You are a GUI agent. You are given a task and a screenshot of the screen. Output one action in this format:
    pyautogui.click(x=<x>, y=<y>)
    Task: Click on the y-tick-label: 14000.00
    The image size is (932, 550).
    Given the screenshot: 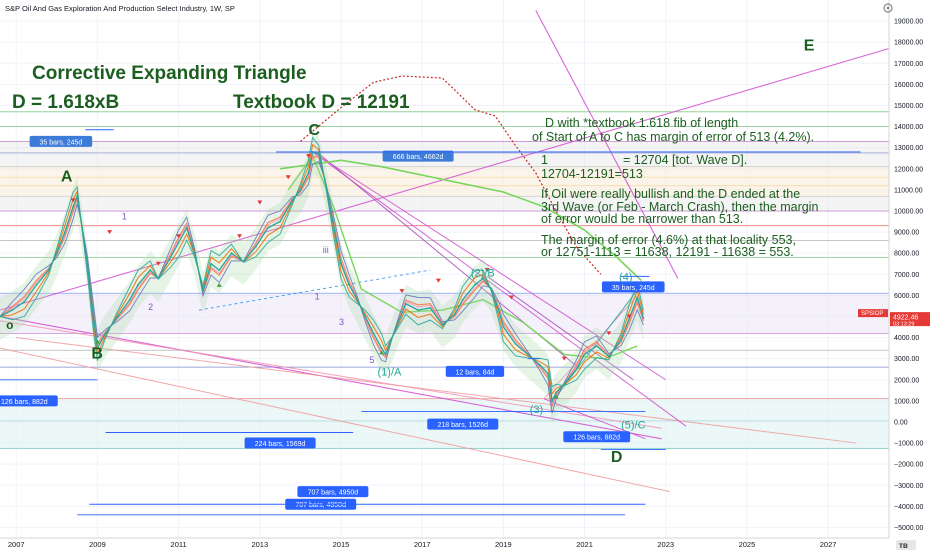 What is the action you would take?
    pyautogui.click(x=908, y=127)
    